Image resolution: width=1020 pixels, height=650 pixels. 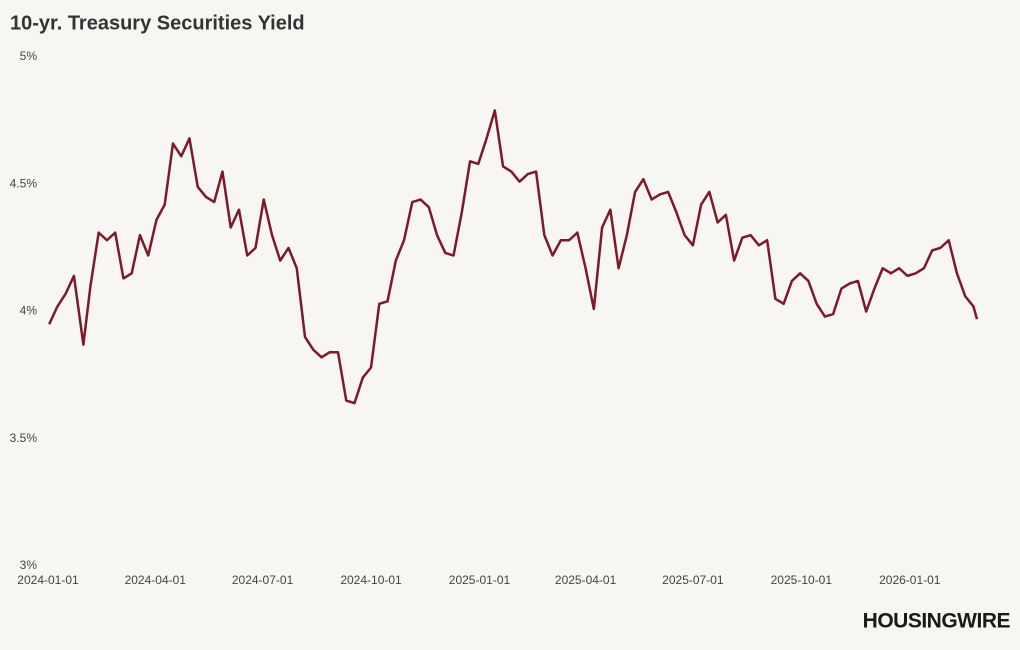 What do you see at coordinates (29, 311) in the screenshot?
I see `y-tick-label: 4%` at bounding box center [29, 311].